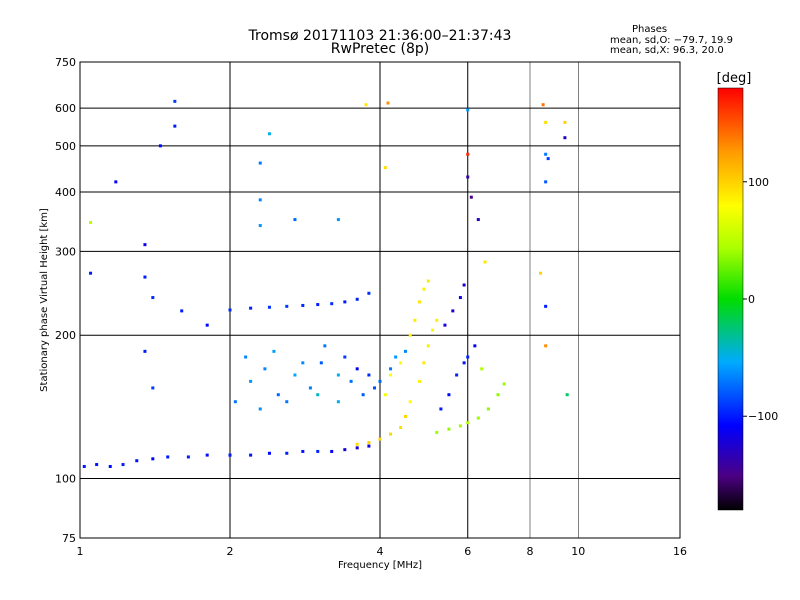 The image size is (800, 600). Describe the element at coordinates (751, 299) in the screenshot. I see `colorbar-tick-label: 0` at that location.